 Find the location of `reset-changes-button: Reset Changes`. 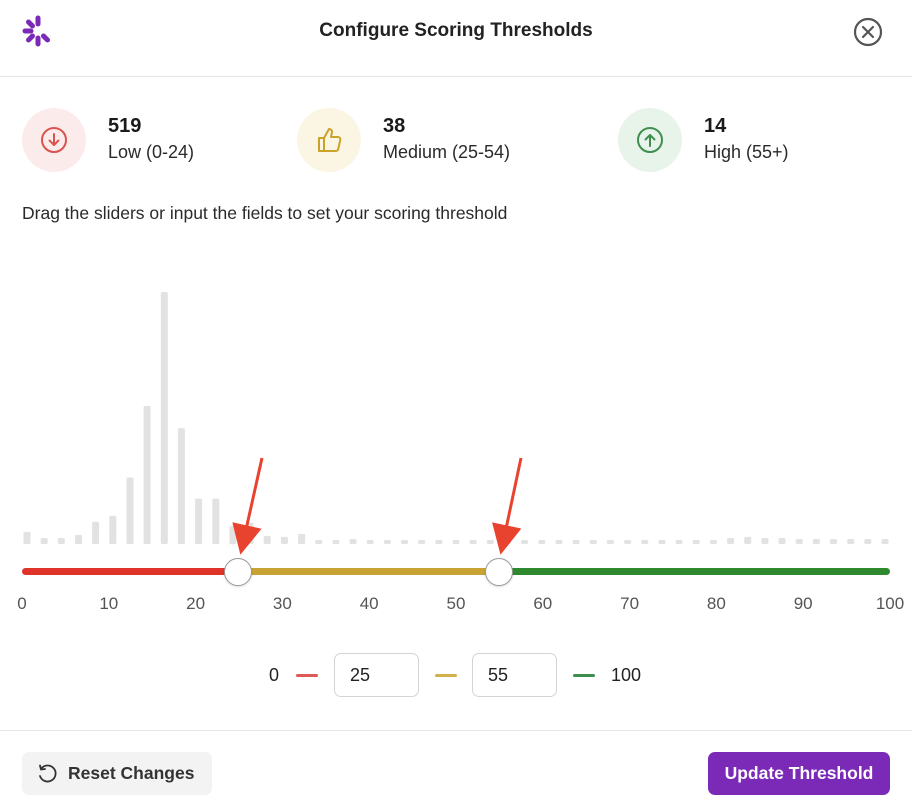

reset-changes-button: Reset Changes is located at coordinates (117, 773).